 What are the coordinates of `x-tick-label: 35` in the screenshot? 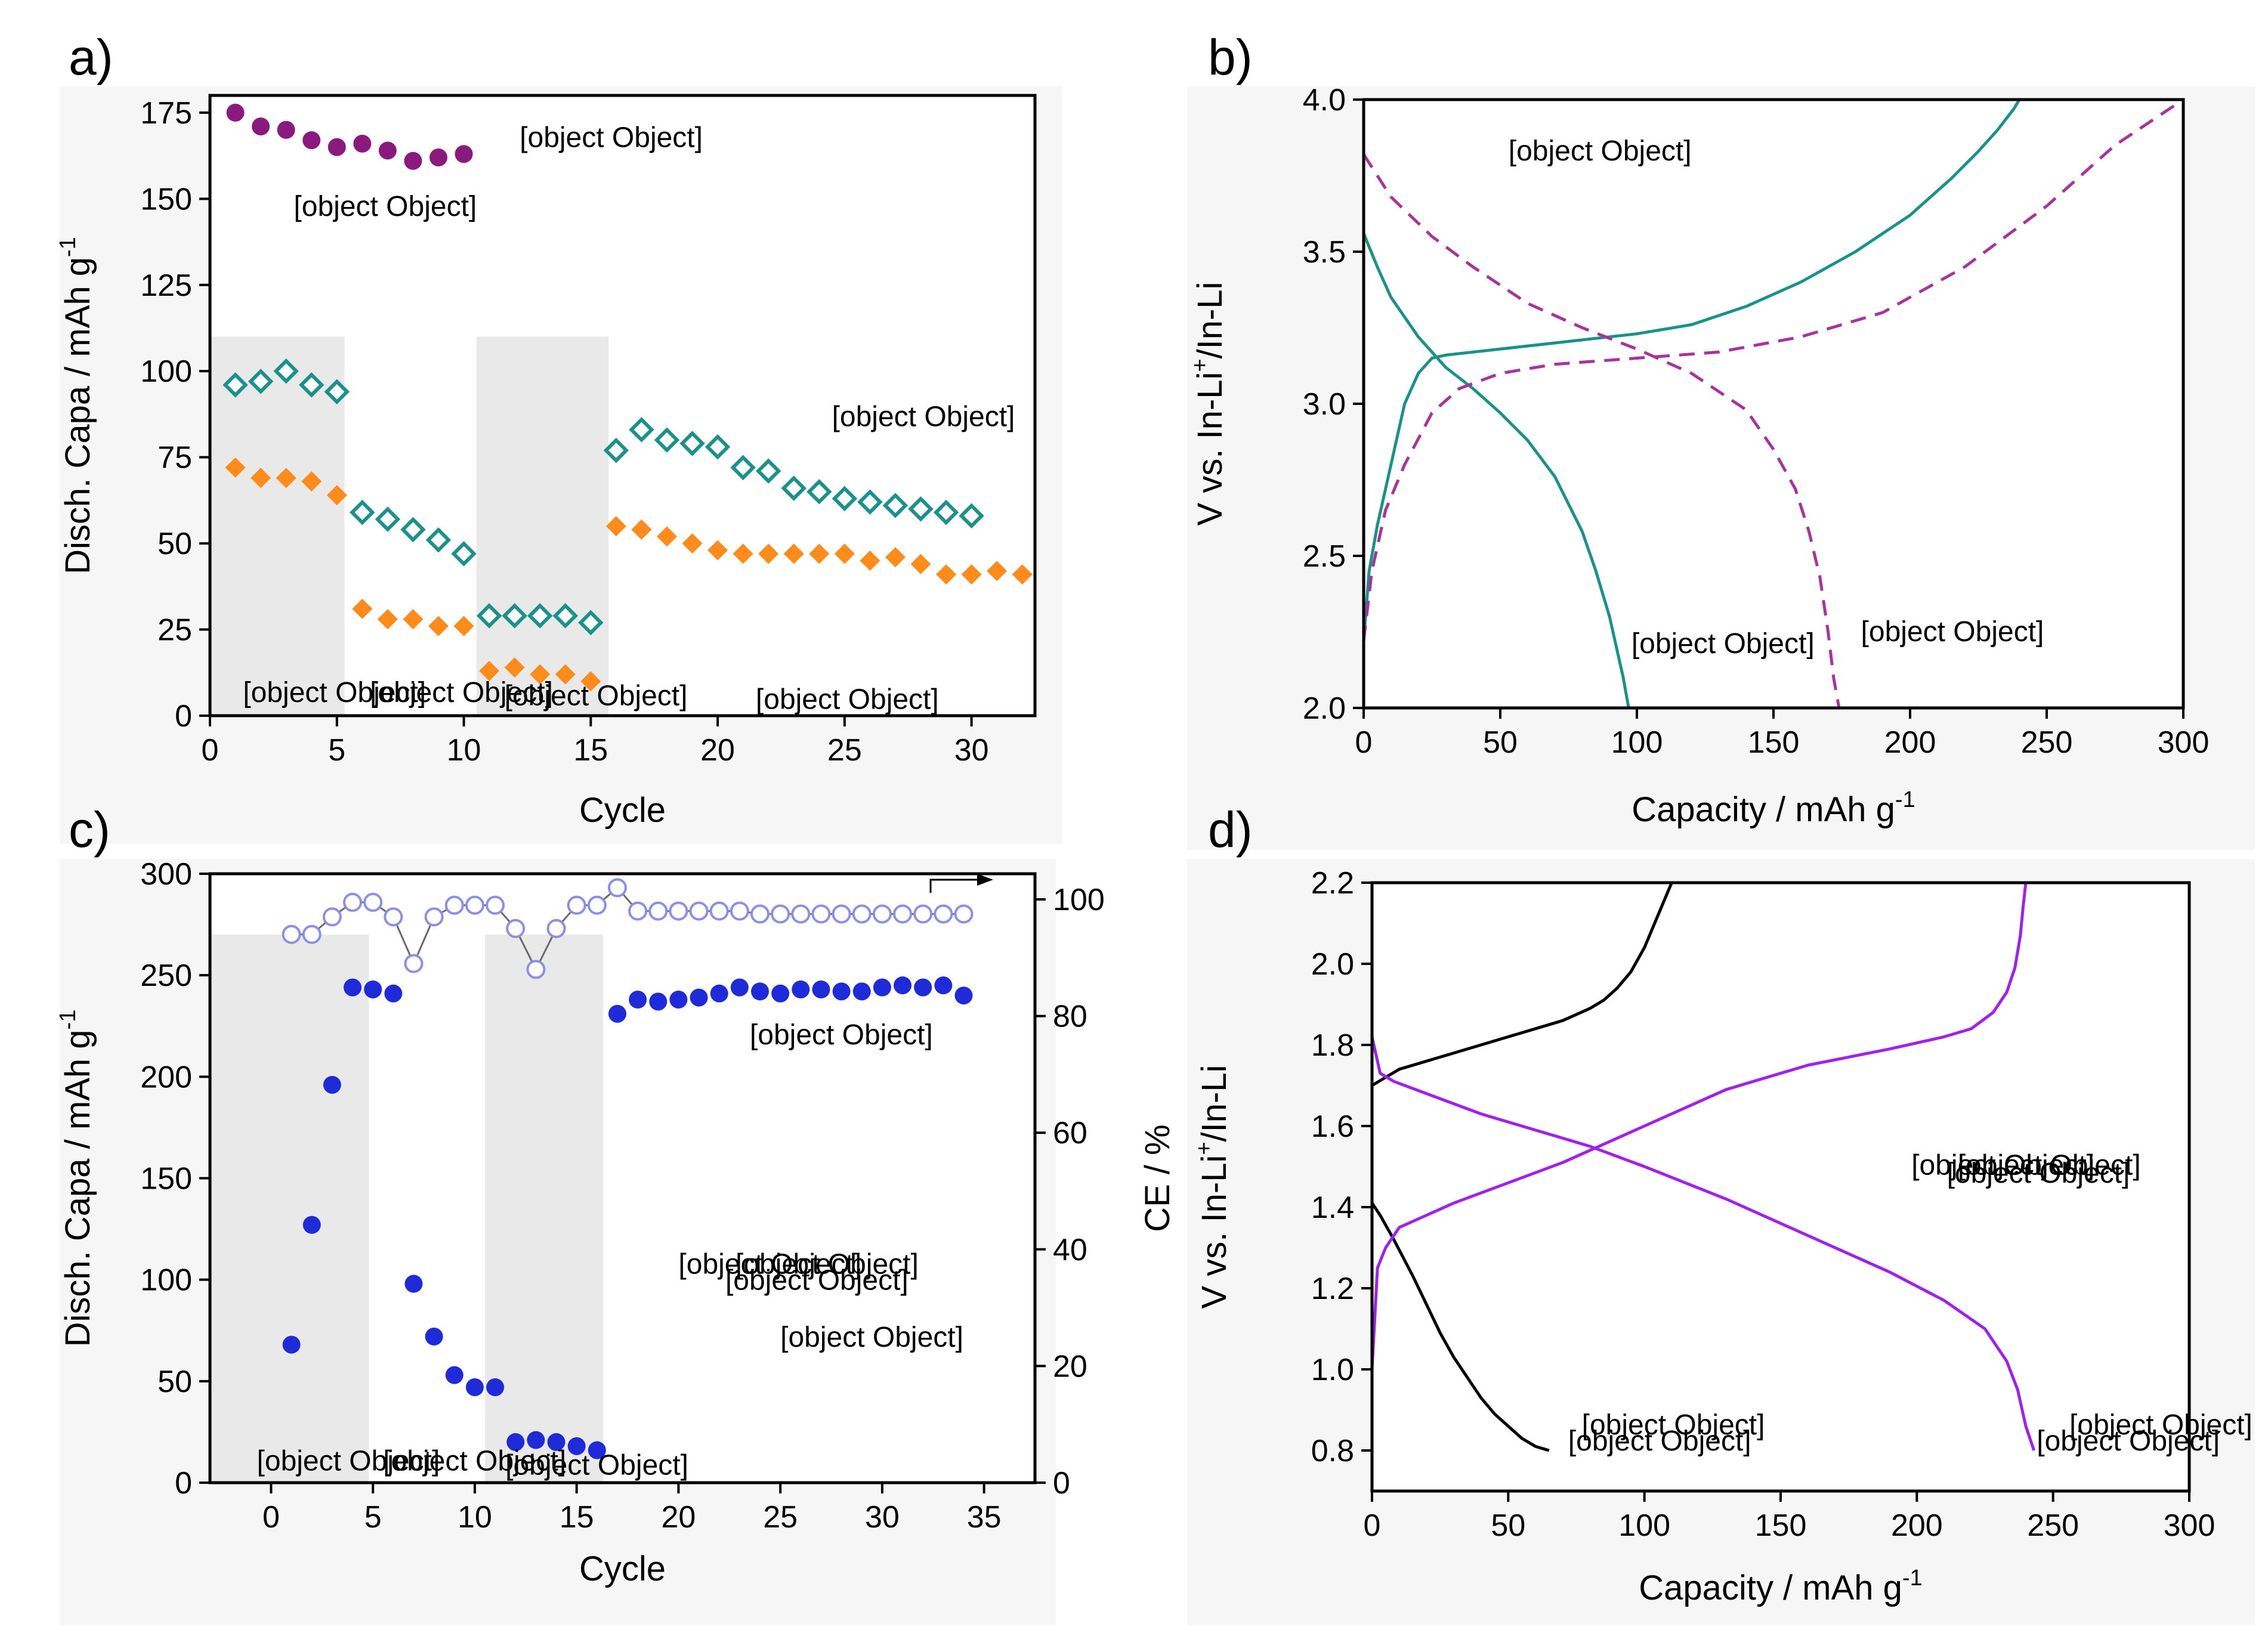 It's located at (984, 1518).